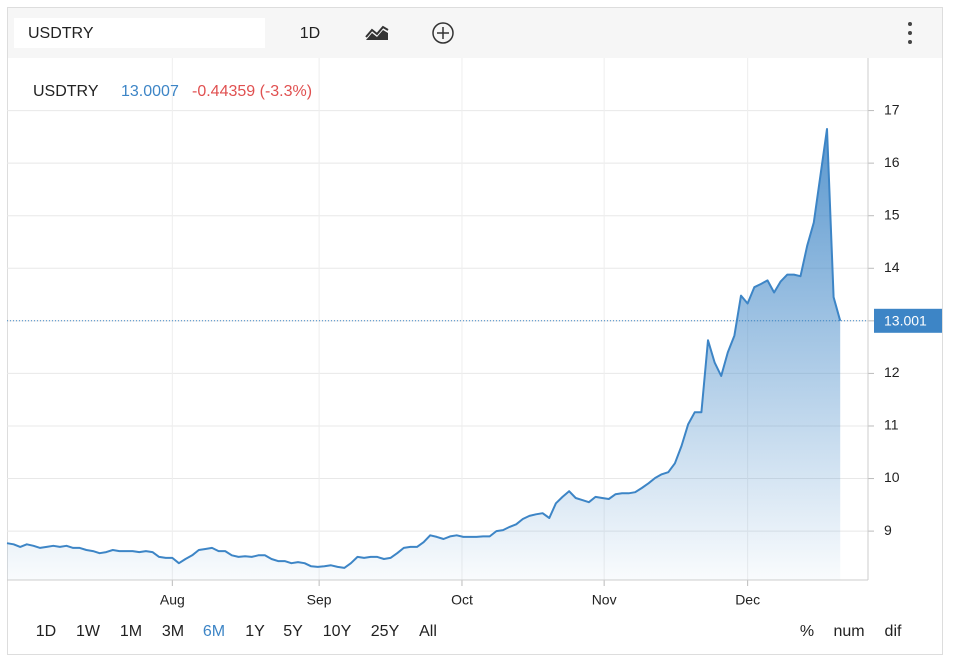  I want to click on x-tick-label: Sep, so click(319, 600).